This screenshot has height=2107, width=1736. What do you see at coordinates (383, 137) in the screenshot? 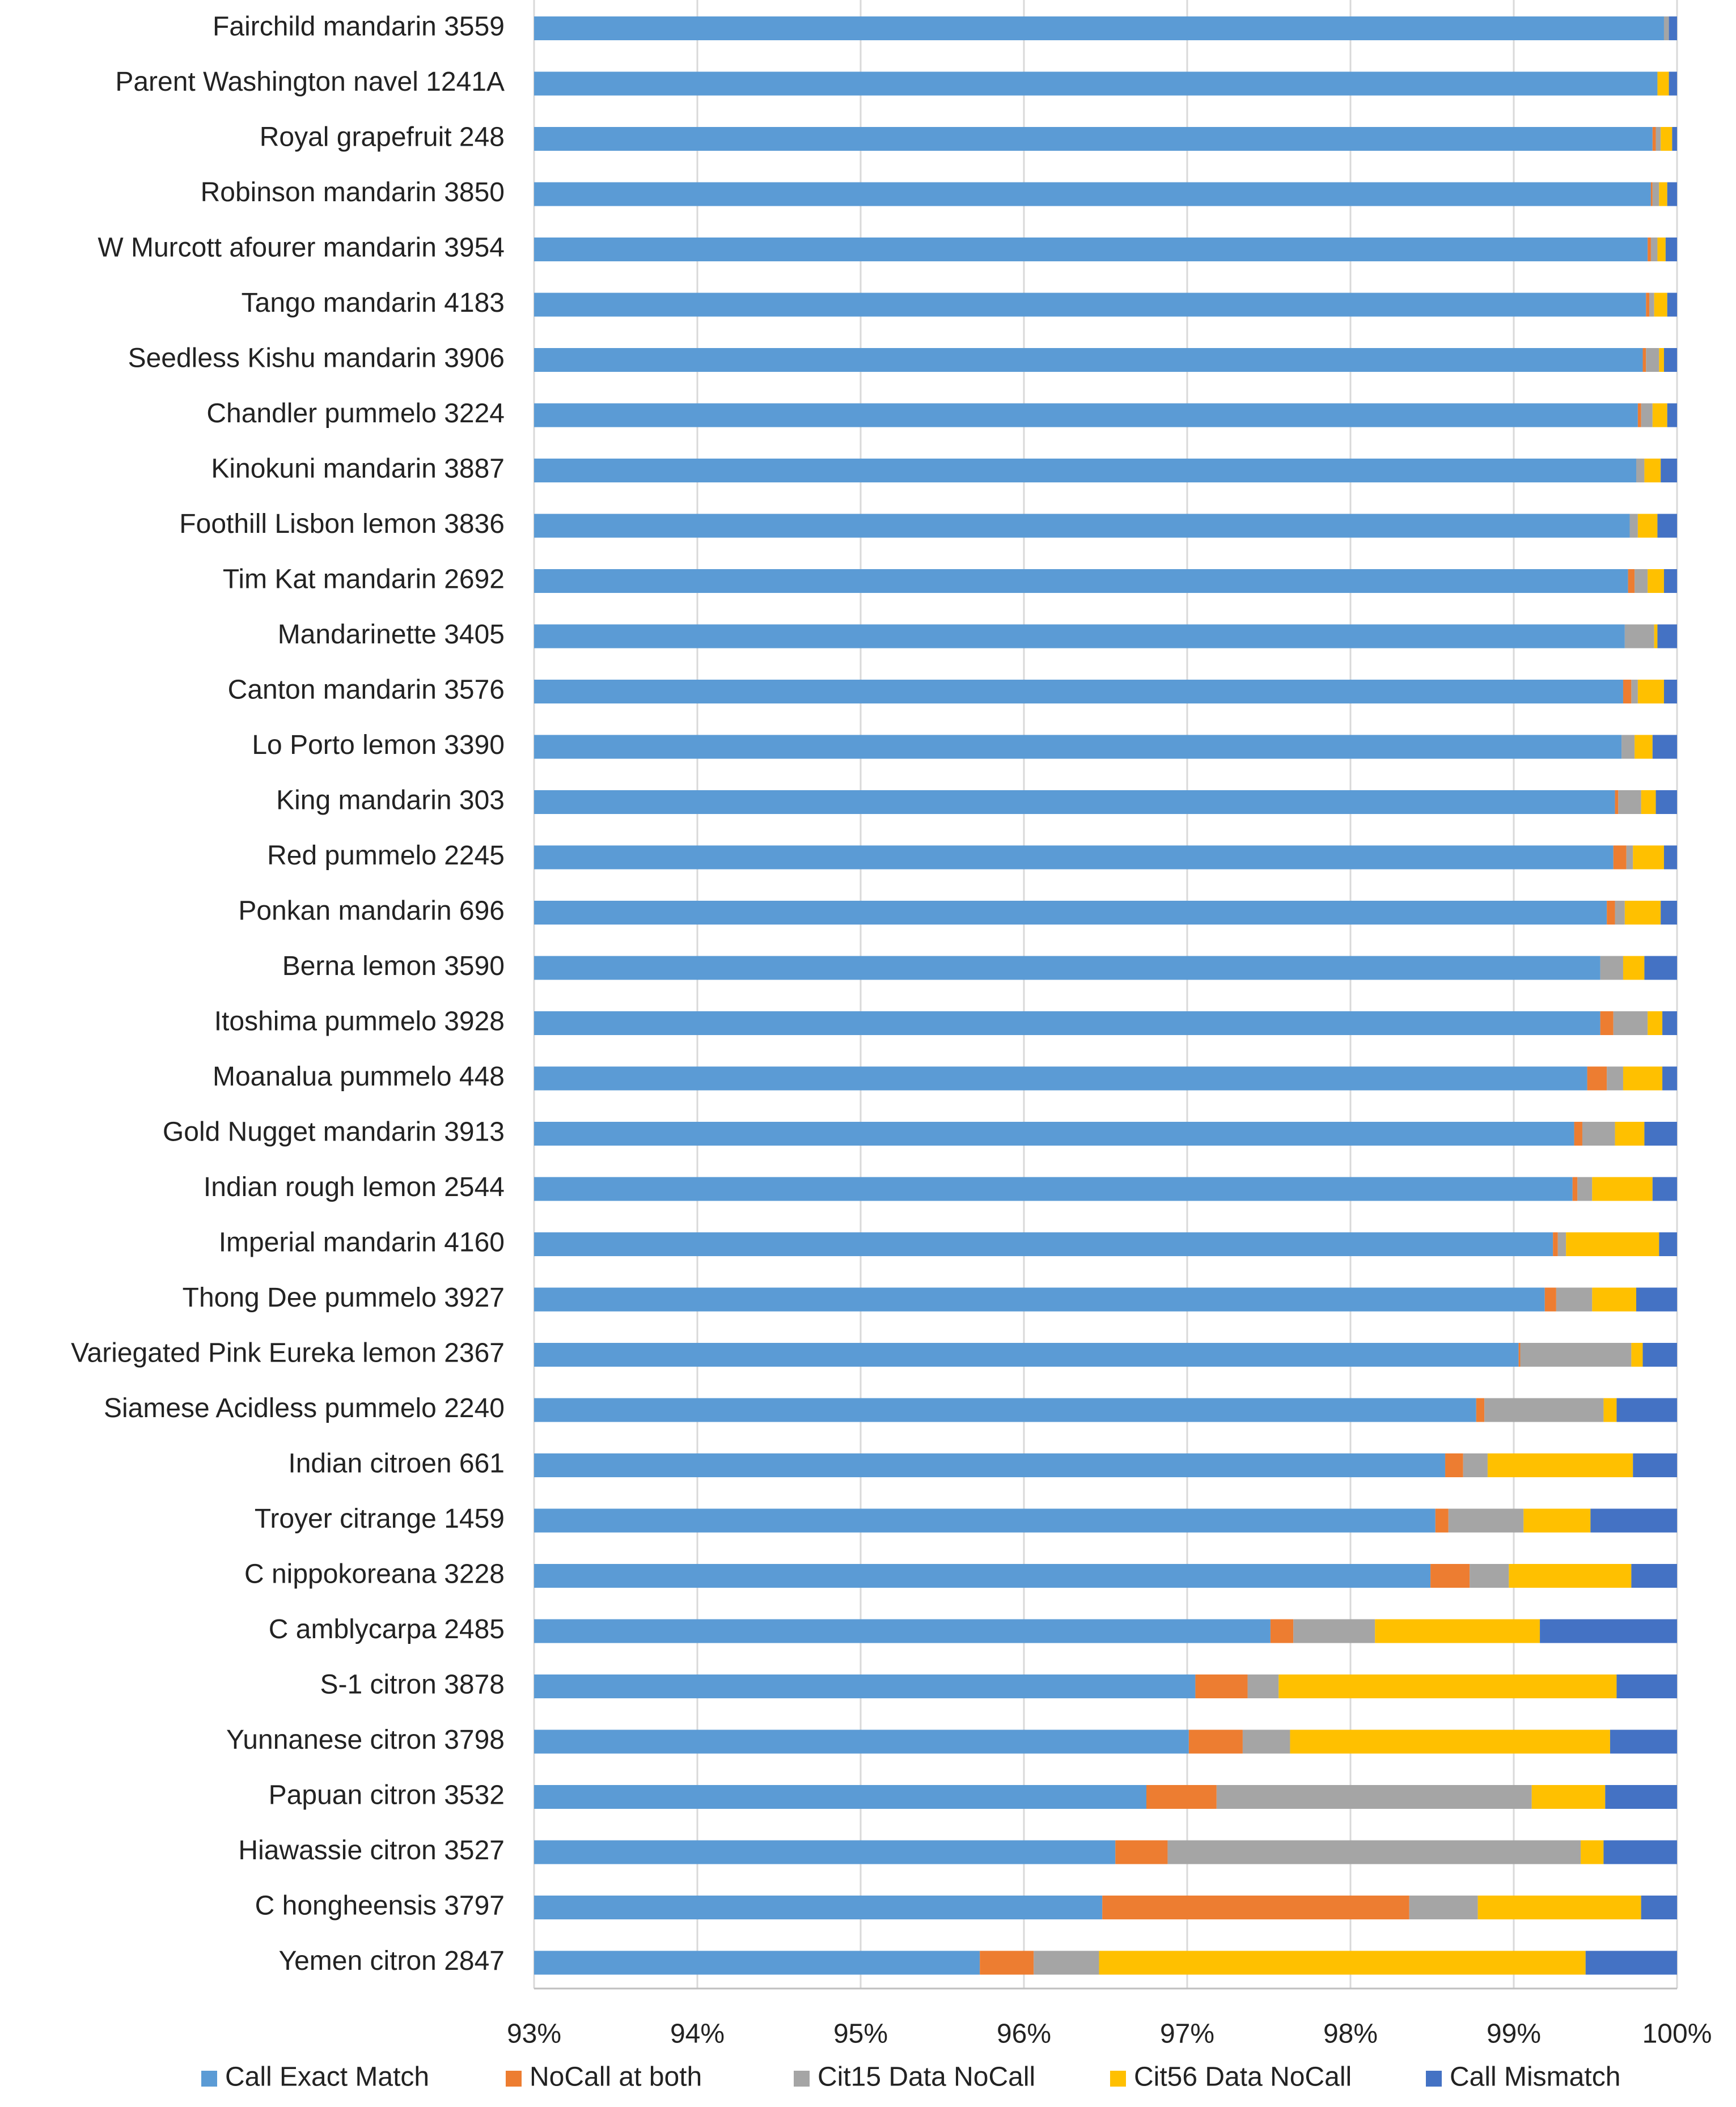
I see `y-tick-label: Royal grapefruit 248` at bounding box center [383, 137].